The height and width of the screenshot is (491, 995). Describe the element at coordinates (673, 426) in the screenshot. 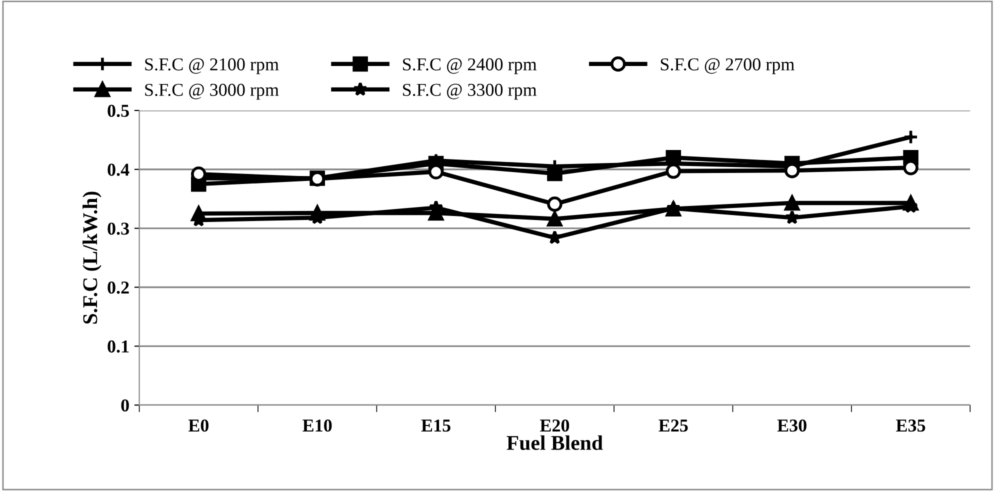

I see `x-tick-label: E25` at that location.